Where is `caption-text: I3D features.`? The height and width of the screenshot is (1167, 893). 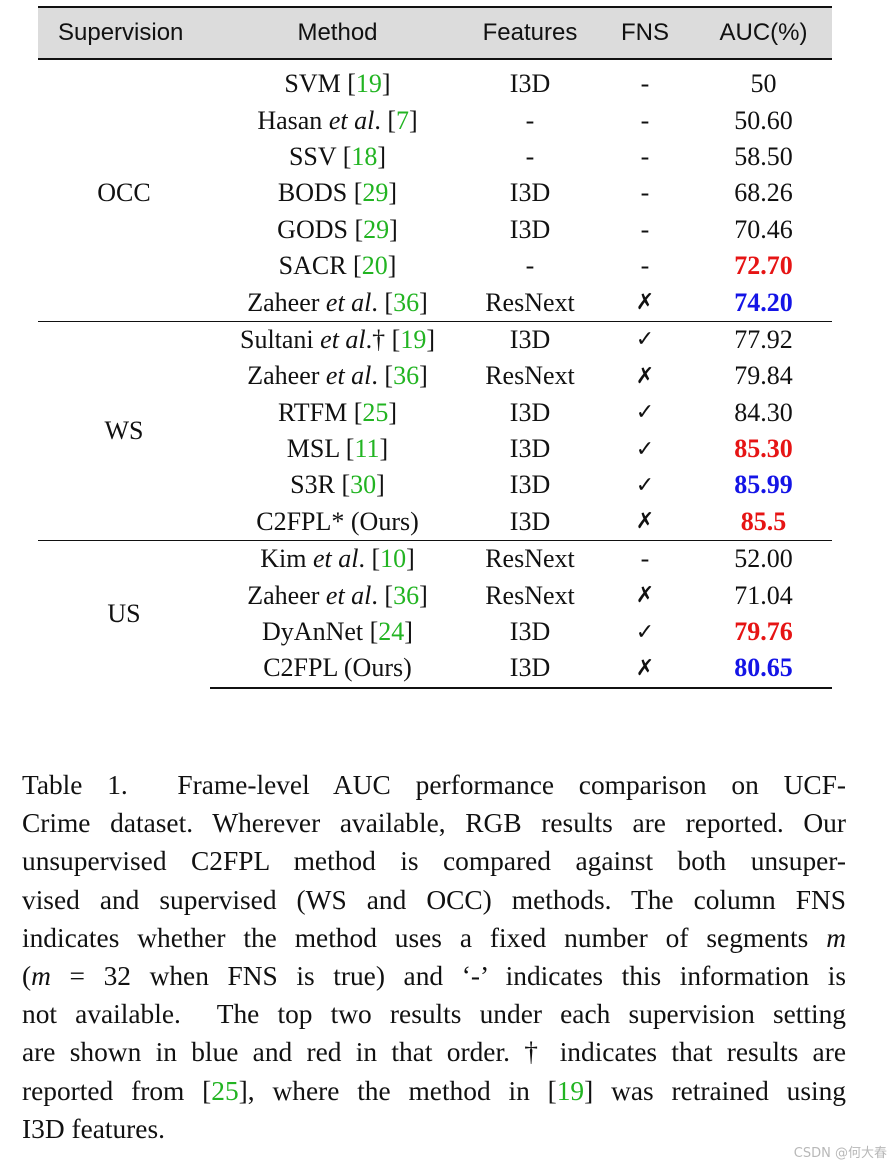 caption-text: I3D features. is located at coordinates (93, 1128).